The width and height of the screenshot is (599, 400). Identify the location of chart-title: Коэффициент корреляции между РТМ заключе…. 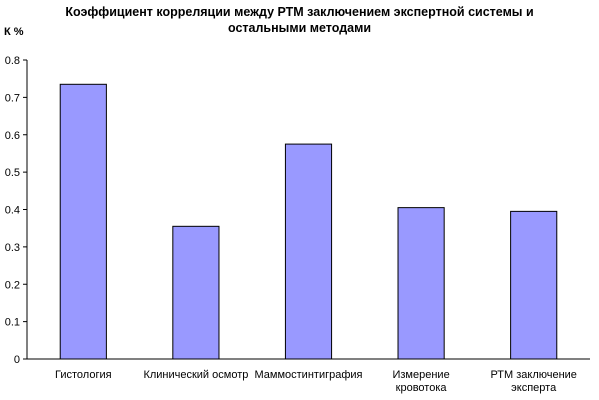
(299, 20).